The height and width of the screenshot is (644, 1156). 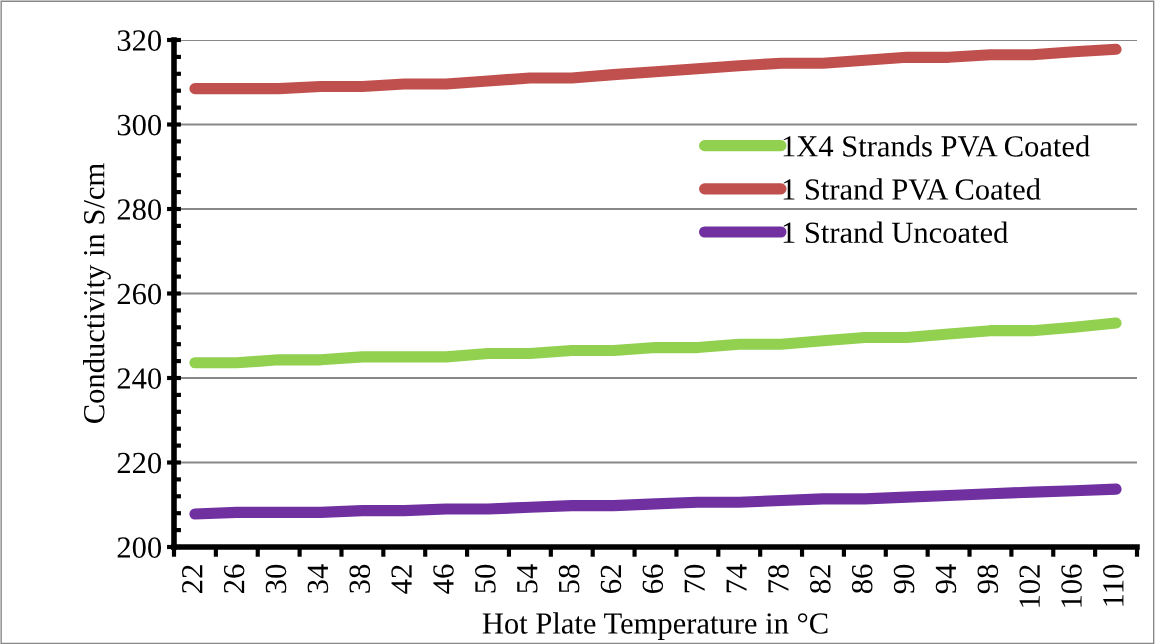 What do you see at coordinates (139, 294) in the screenshot?
I see `y-tick-label: 260` at bounding box center [139, 294].